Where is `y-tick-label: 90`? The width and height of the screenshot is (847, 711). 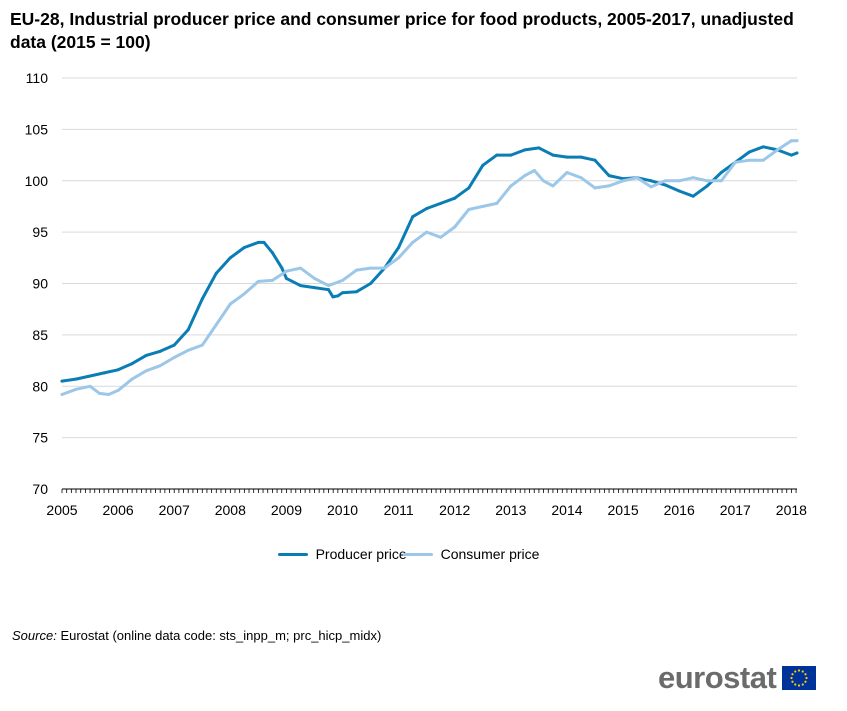
y-tick-label: 90 is located at coordinates (40, 284).